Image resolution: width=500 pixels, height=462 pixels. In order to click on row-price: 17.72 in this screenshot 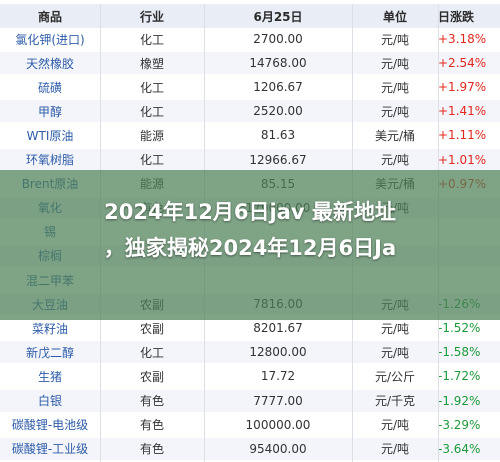, I will do `click(278, 376)`.